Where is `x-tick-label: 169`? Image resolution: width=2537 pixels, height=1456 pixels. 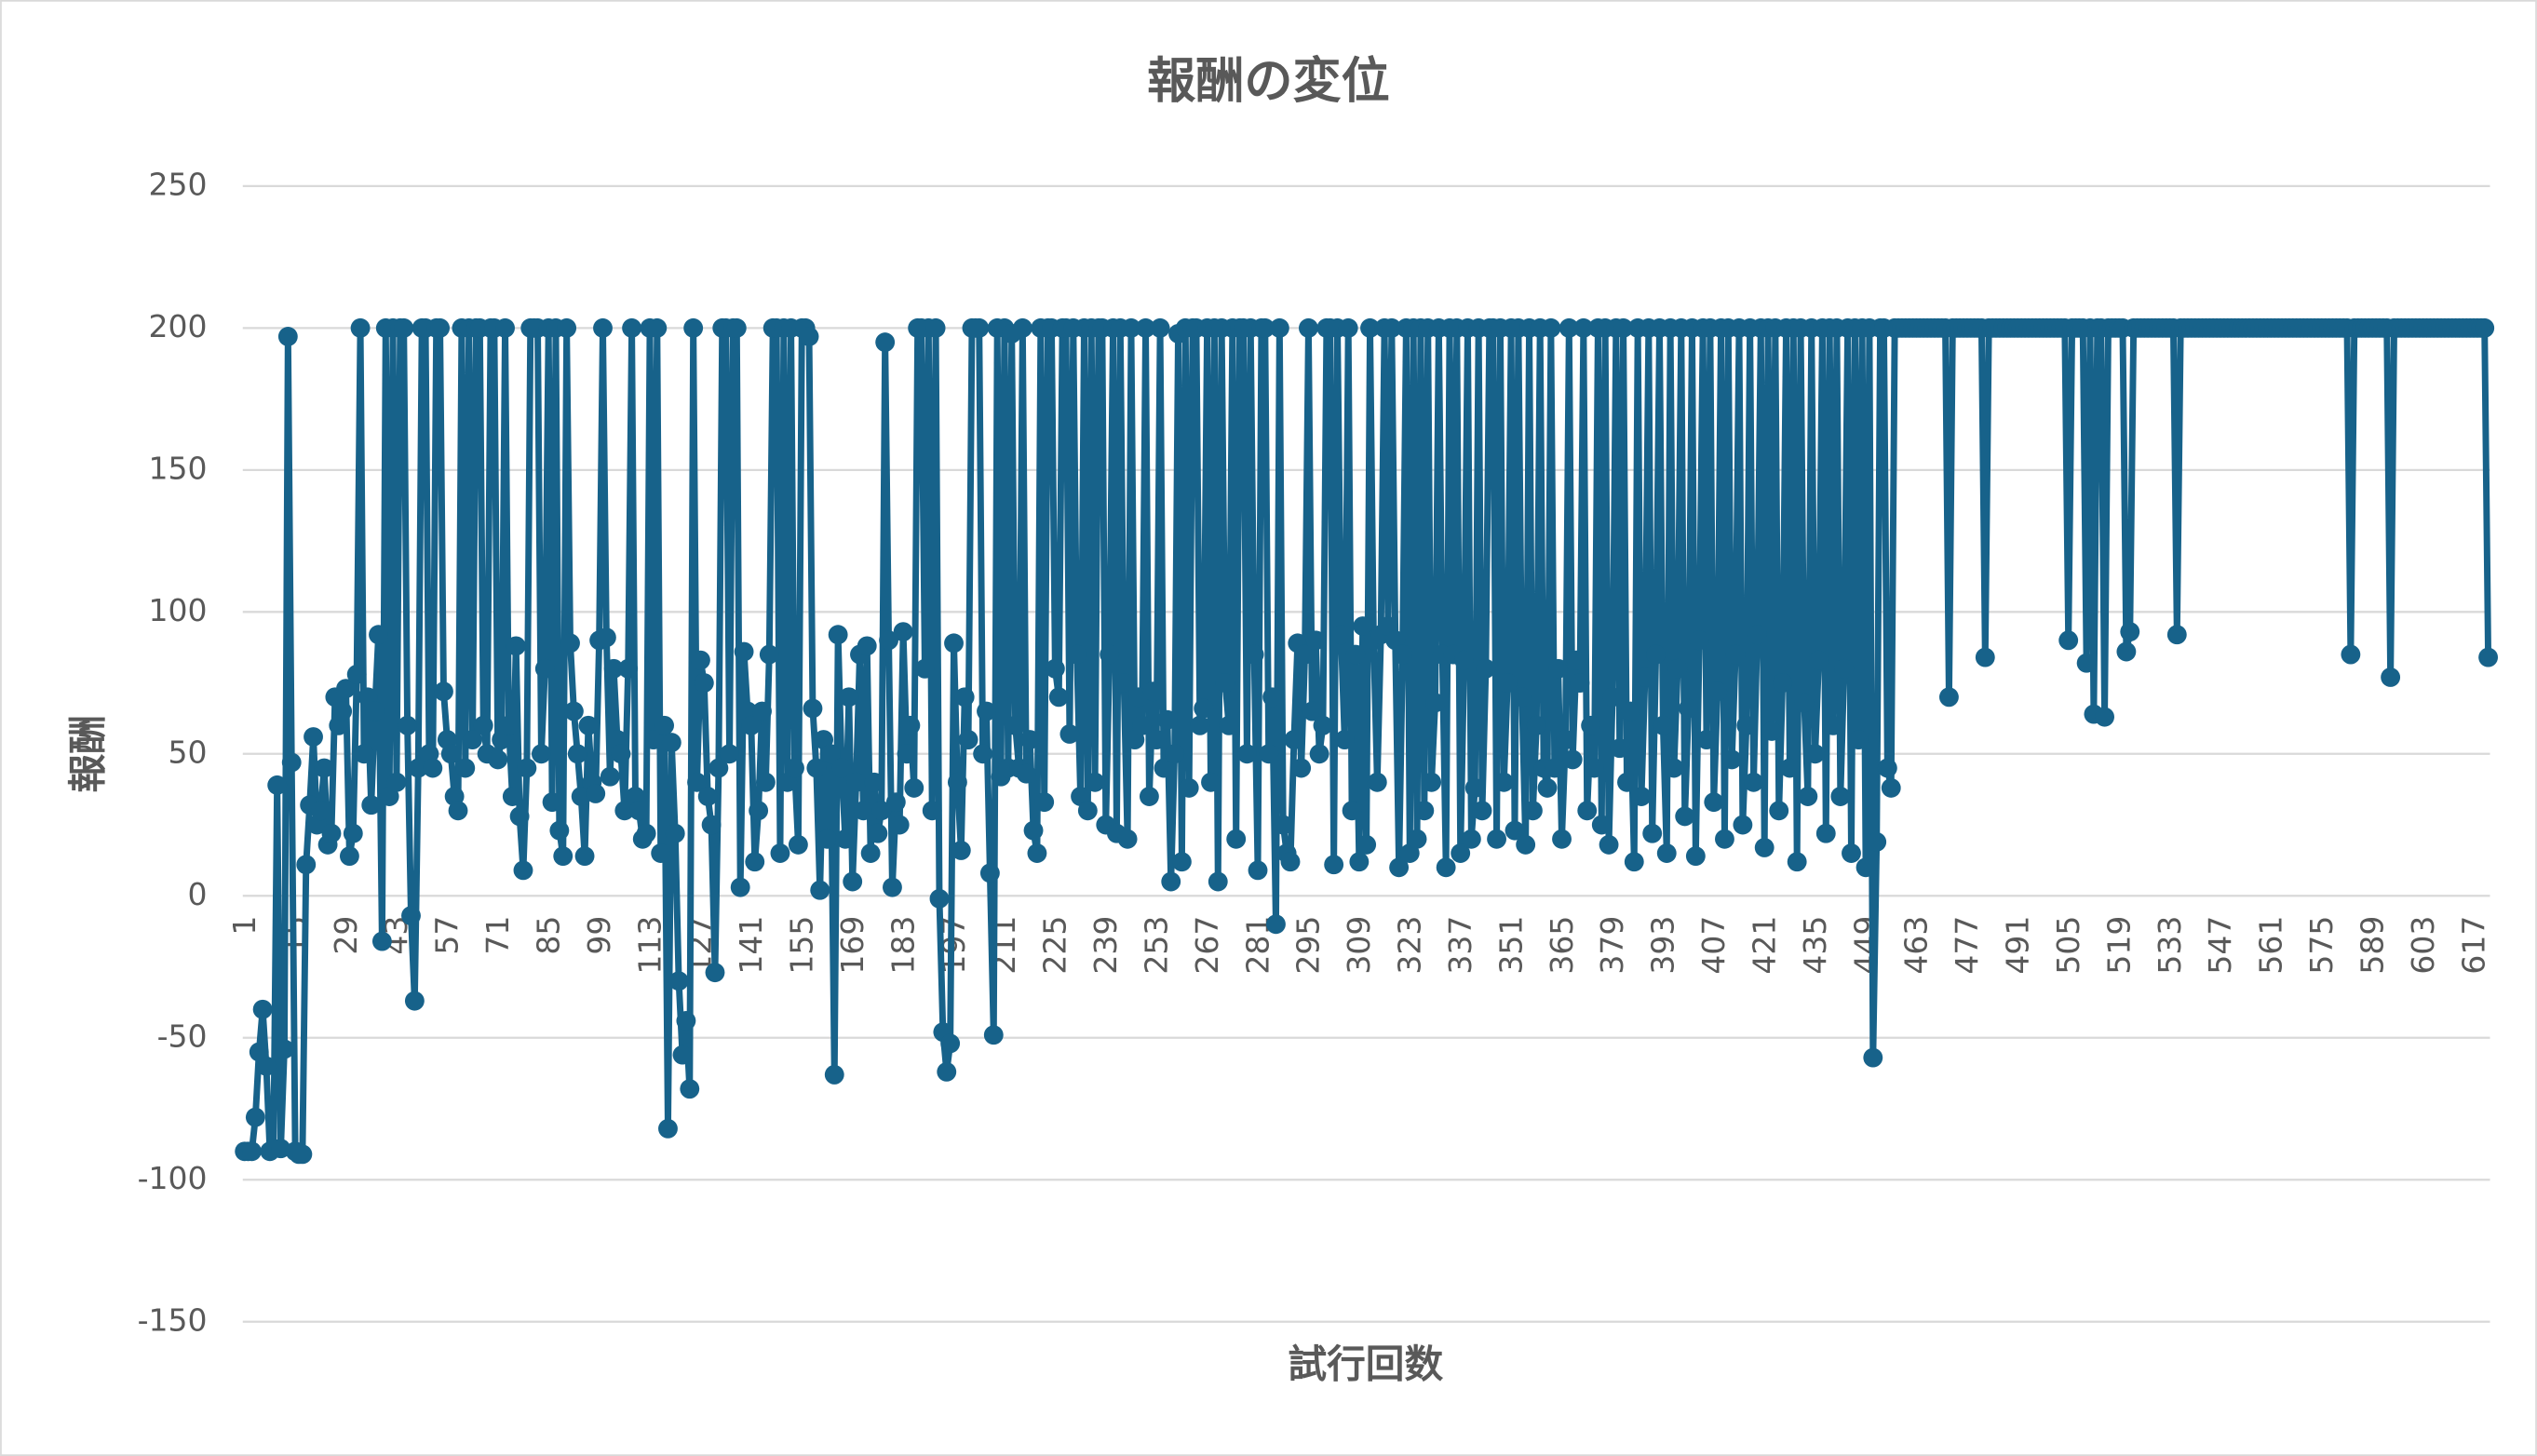
x-tick-label: 169 is located at coordinates (852, 945).